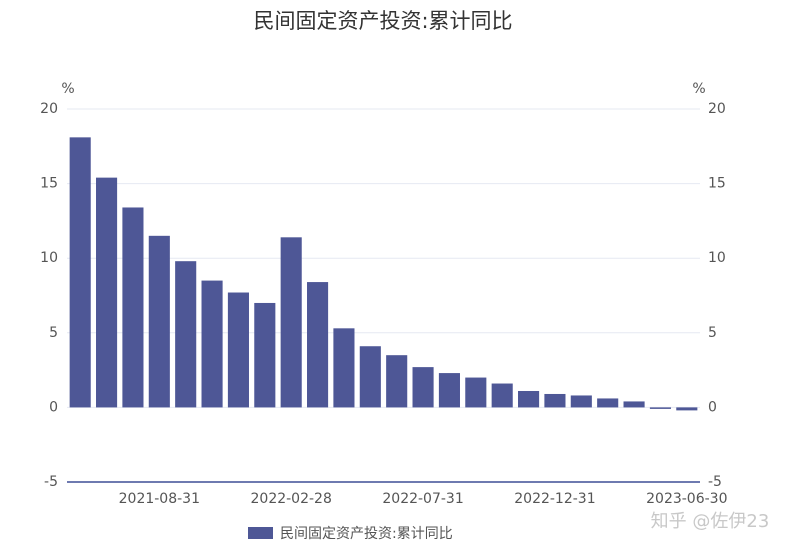 The image size is (794, 558). Describe the element at coordinates (260, 533) in the screenshot. I see `legend-swatch` at that location.